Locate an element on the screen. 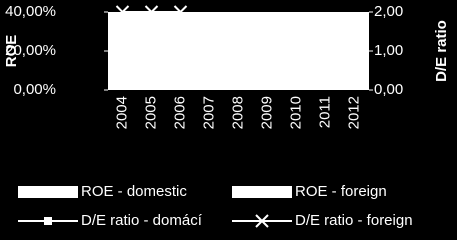  y2-axis-label: D/E ratio is located at coordinates (441, 51).